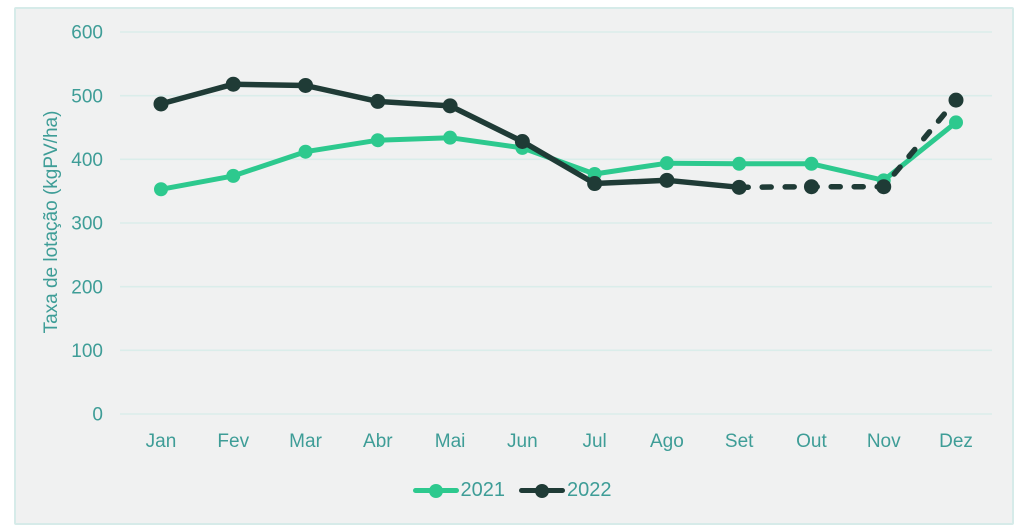  What do you see at coordinates (305, 151) in the screenshot?
I see `data-point-2021-mar` at bounding box center [305, 151].